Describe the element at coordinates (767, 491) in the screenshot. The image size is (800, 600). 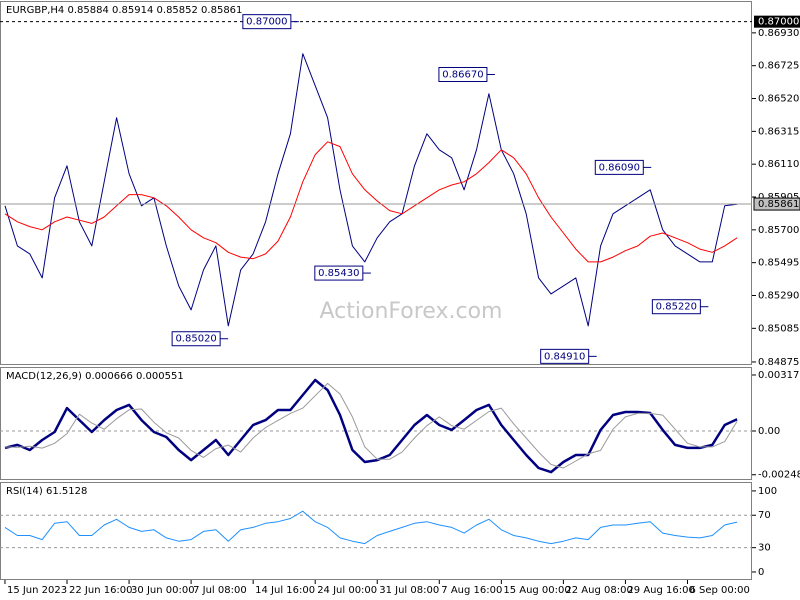
I see `y-tick-label: 100` at that location.